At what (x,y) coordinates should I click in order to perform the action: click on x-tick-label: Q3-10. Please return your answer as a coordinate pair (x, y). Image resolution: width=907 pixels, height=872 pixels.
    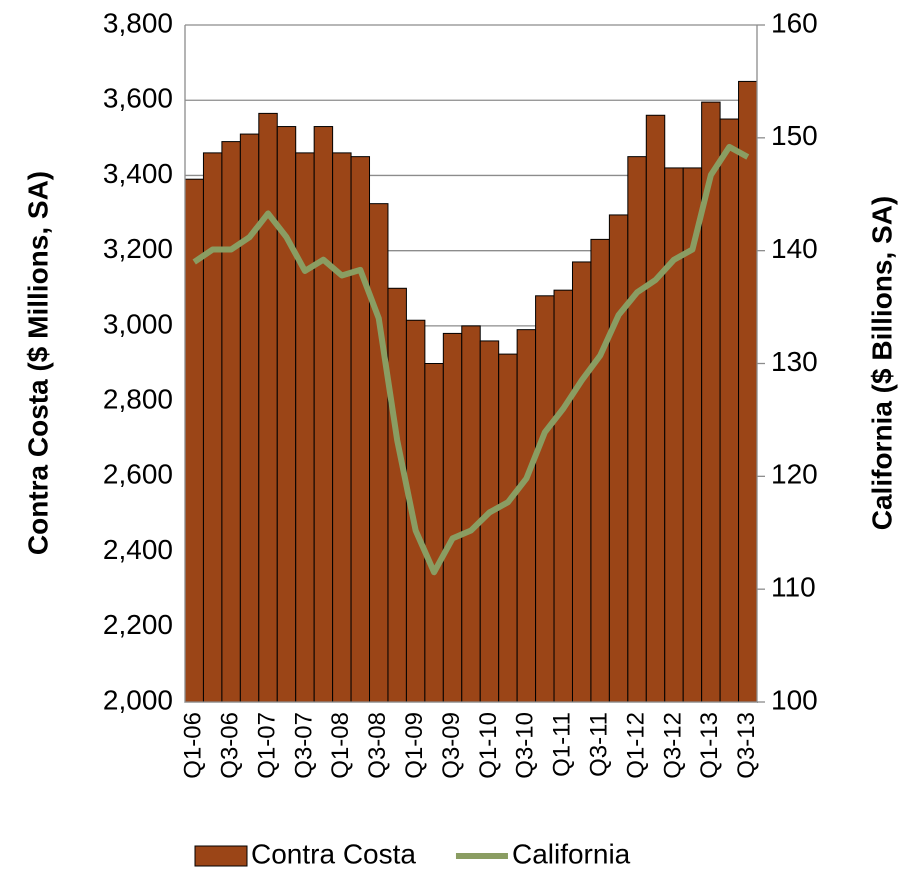
    Looking at the image, I should click on (525, 745).